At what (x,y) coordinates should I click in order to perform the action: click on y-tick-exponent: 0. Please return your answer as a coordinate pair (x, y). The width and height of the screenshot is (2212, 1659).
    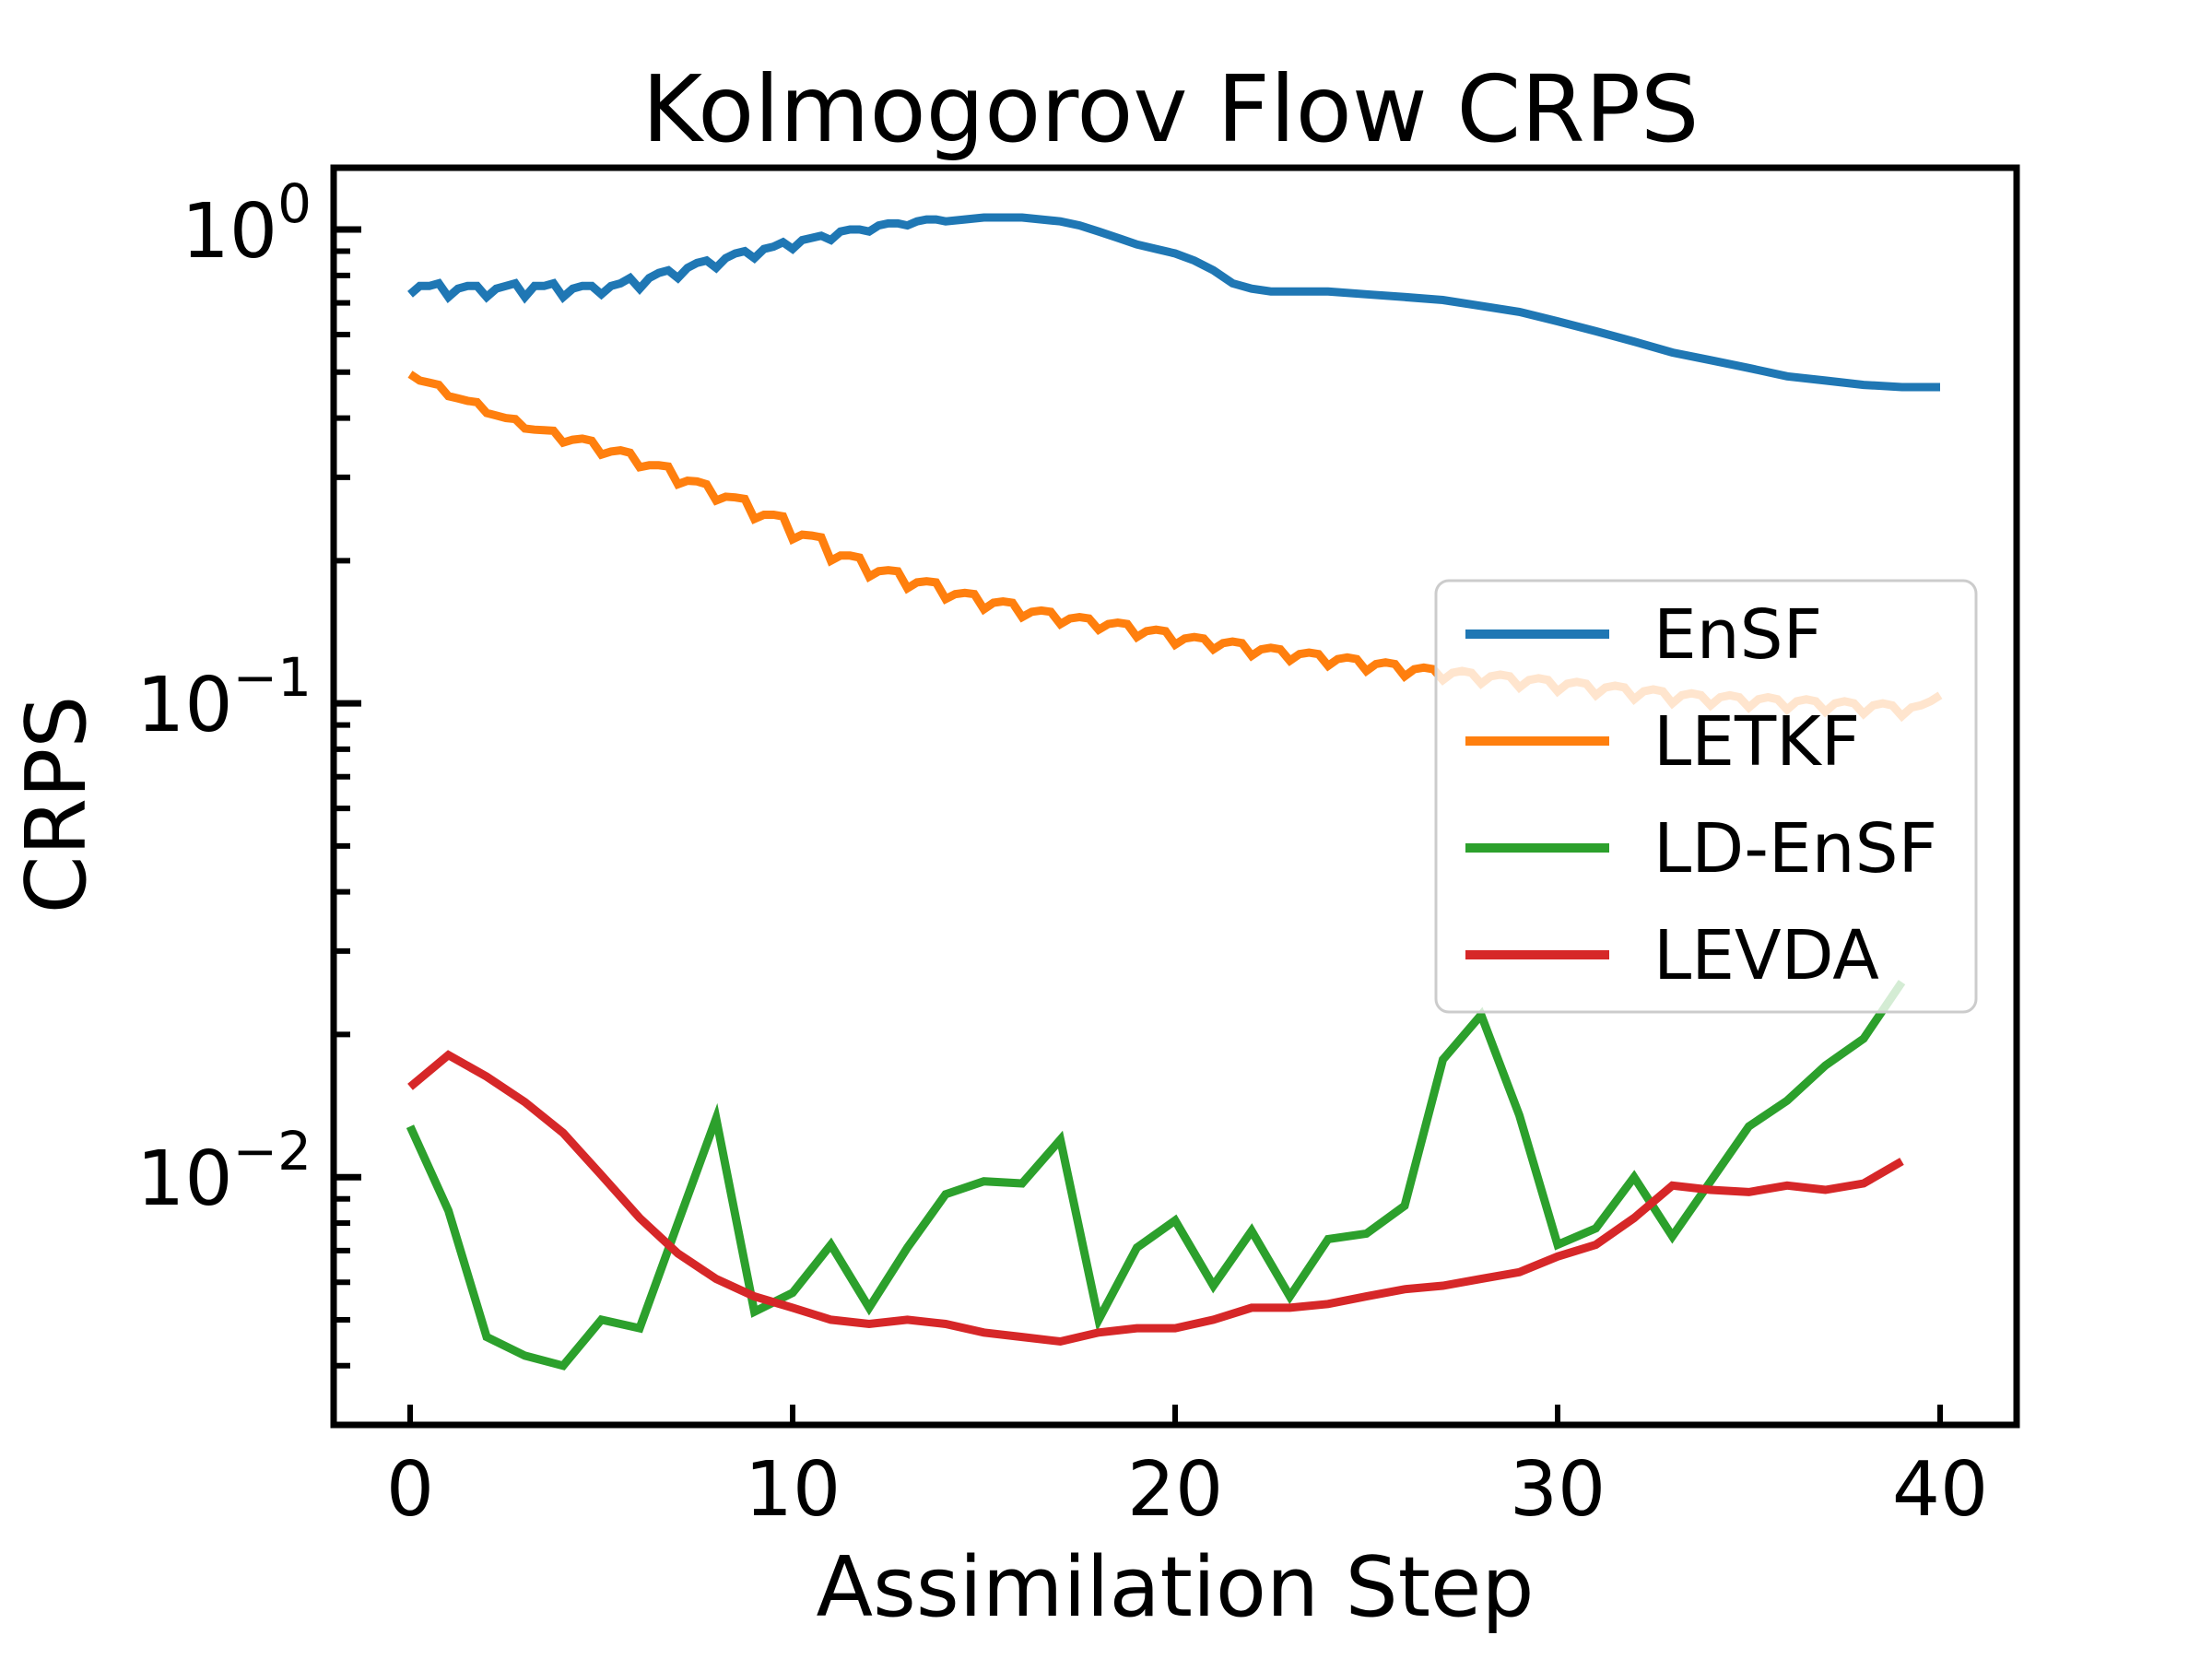
    Looking at the image, I should click on (294, 203).